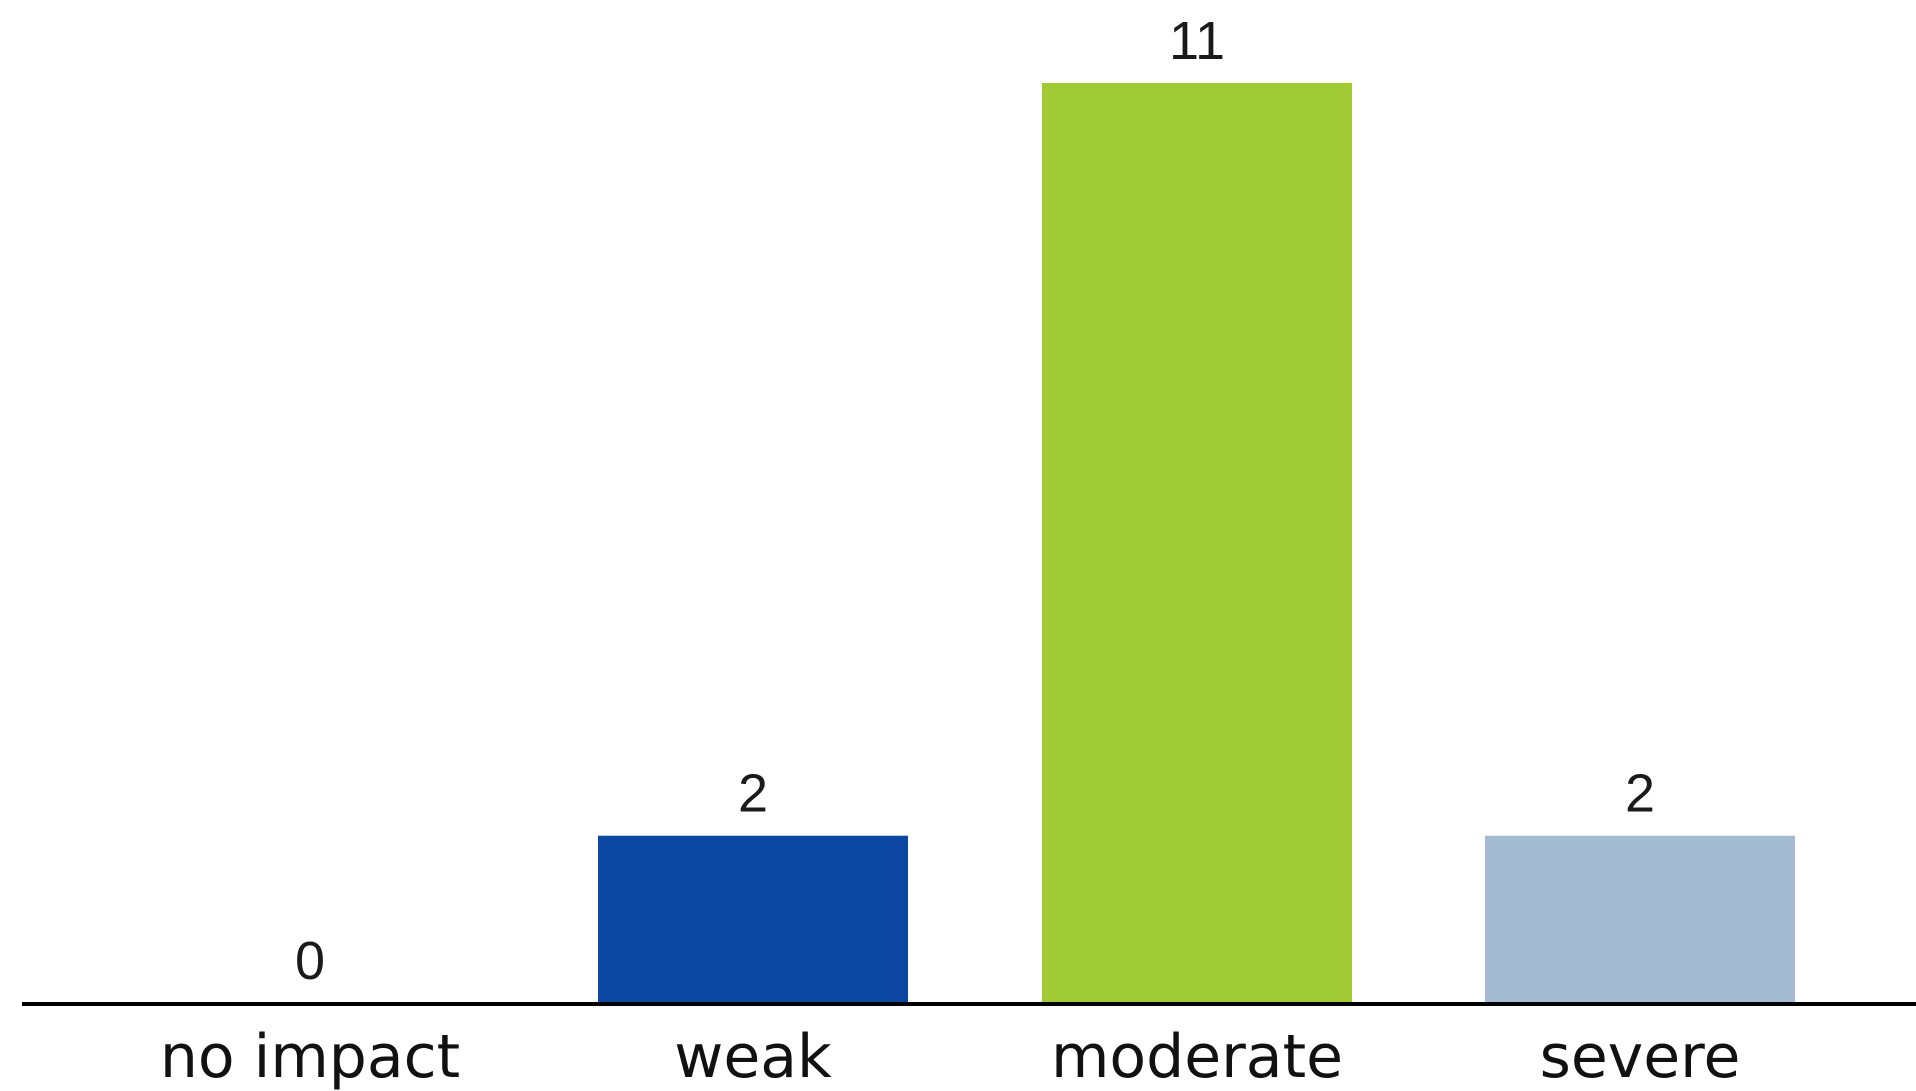 Image resolution: width=1916 pixels, height=1091 pixels. Describe the element at coordinates (1197, 1056) in the screenshot. I see `category-label-moderate: moderate` at that location.